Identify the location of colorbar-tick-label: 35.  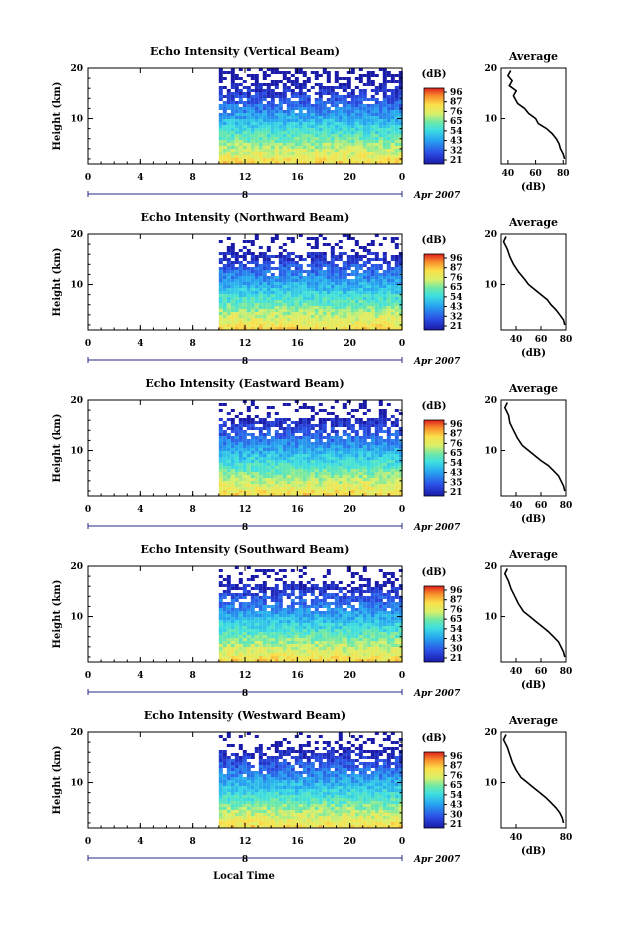
(456, 483).